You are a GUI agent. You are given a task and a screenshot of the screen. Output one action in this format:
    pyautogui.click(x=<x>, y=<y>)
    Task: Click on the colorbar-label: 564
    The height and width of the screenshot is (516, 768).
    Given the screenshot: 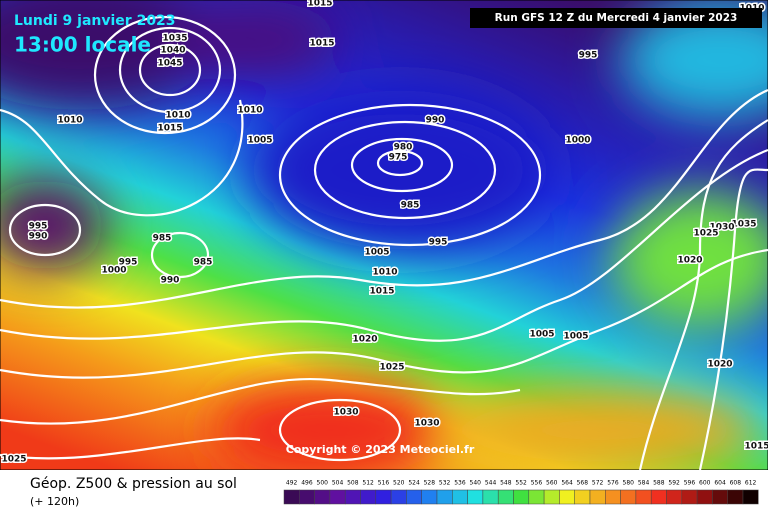 What is the action you would take?
    pyautogui.click(x=567, y=483)
    